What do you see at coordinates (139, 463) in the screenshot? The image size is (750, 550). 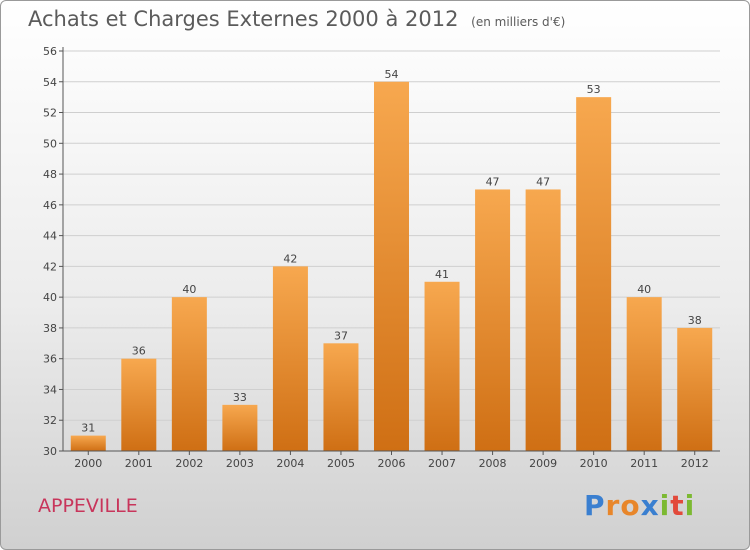 I see `x-tick-label: 2001` at bounding box center [139, 463].